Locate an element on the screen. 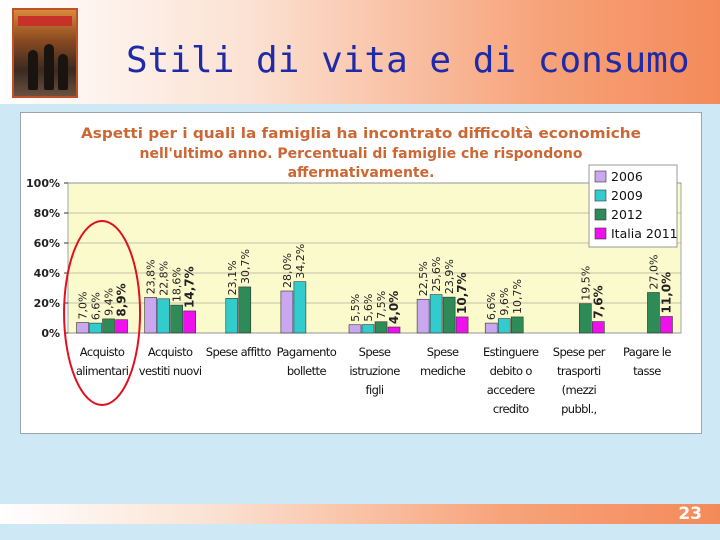 The width and height of the screenshot is (720, 540). data-label: 7,0% is located at coordinates (83, 306).